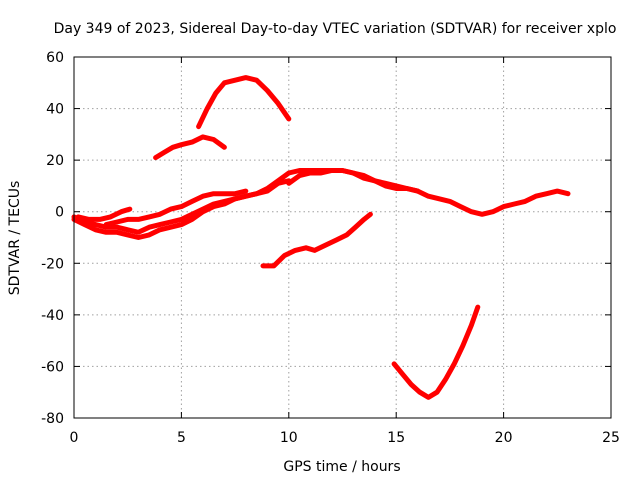 The height and width of the screenshot is (480, 640). I want to click on x-tick-label: 5, so click(181, 438).